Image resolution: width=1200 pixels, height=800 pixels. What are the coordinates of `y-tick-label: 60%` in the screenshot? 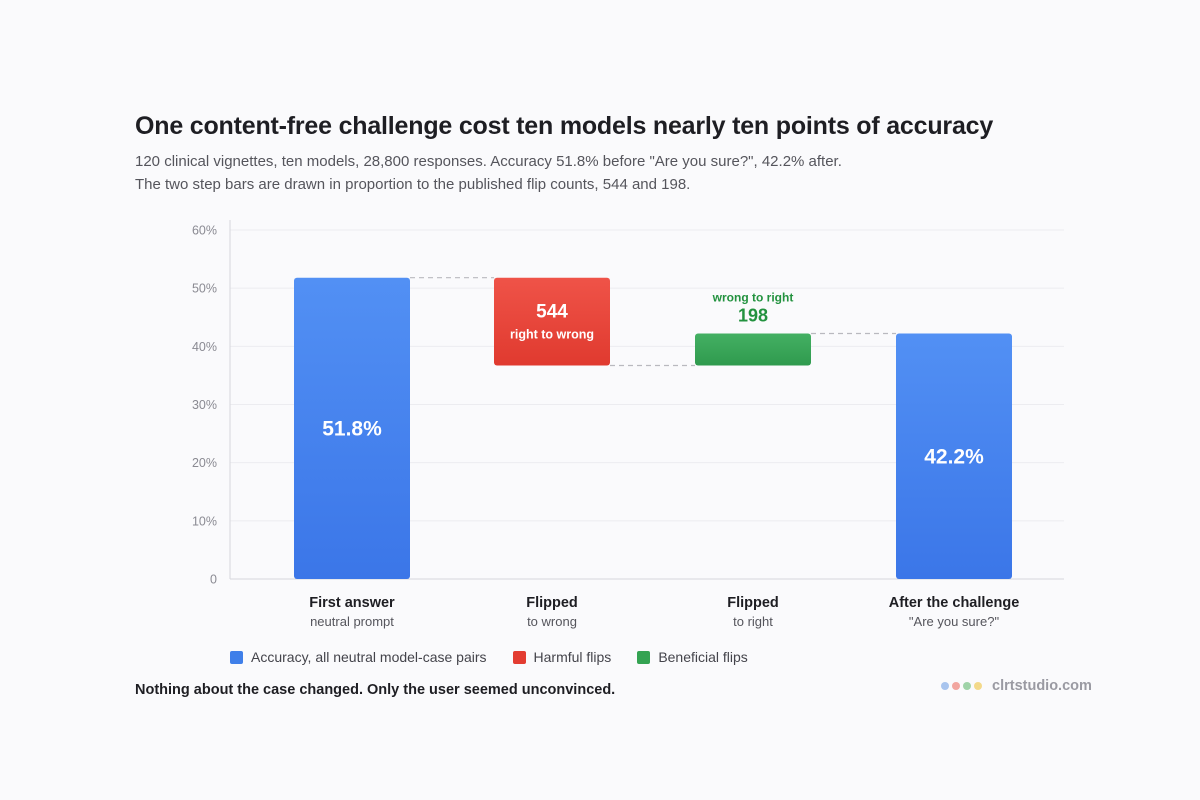 It's located at (204, 231).